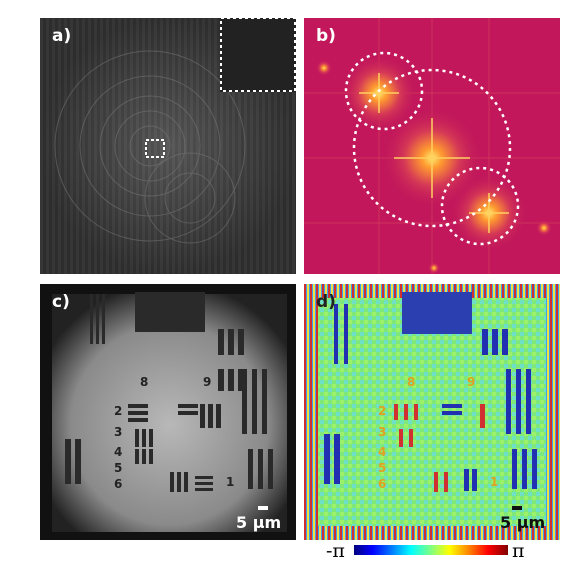 The image size is (580, 564). What do you see at coordinates (382, 411) in the screenshot?
I see `phase-element-number-2: 2` at bounding box center [382, 411].